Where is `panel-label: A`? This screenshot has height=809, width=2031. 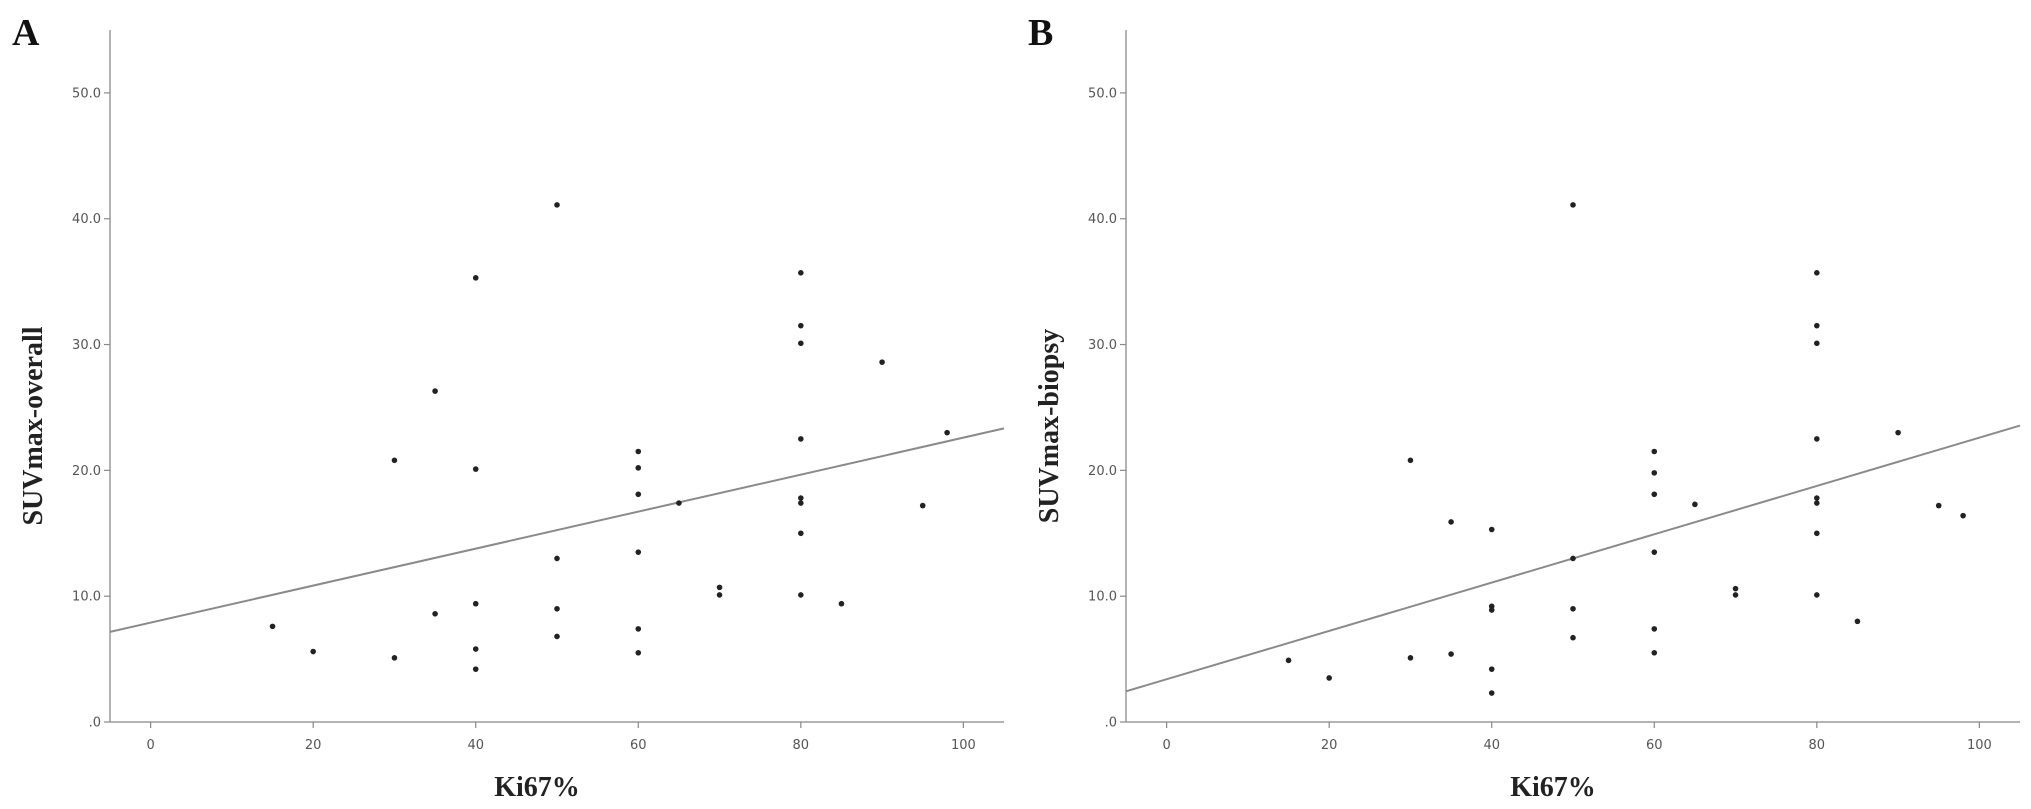
panel-label: A is located at coordinates (26, 33).